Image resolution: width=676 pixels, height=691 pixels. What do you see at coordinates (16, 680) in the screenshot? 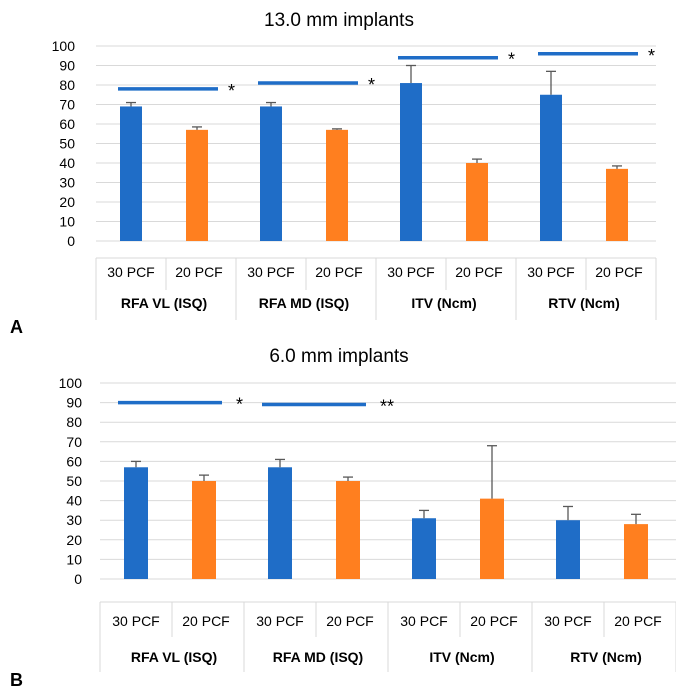
I see `panel-b-label: B` at bounding box center [16, 680].